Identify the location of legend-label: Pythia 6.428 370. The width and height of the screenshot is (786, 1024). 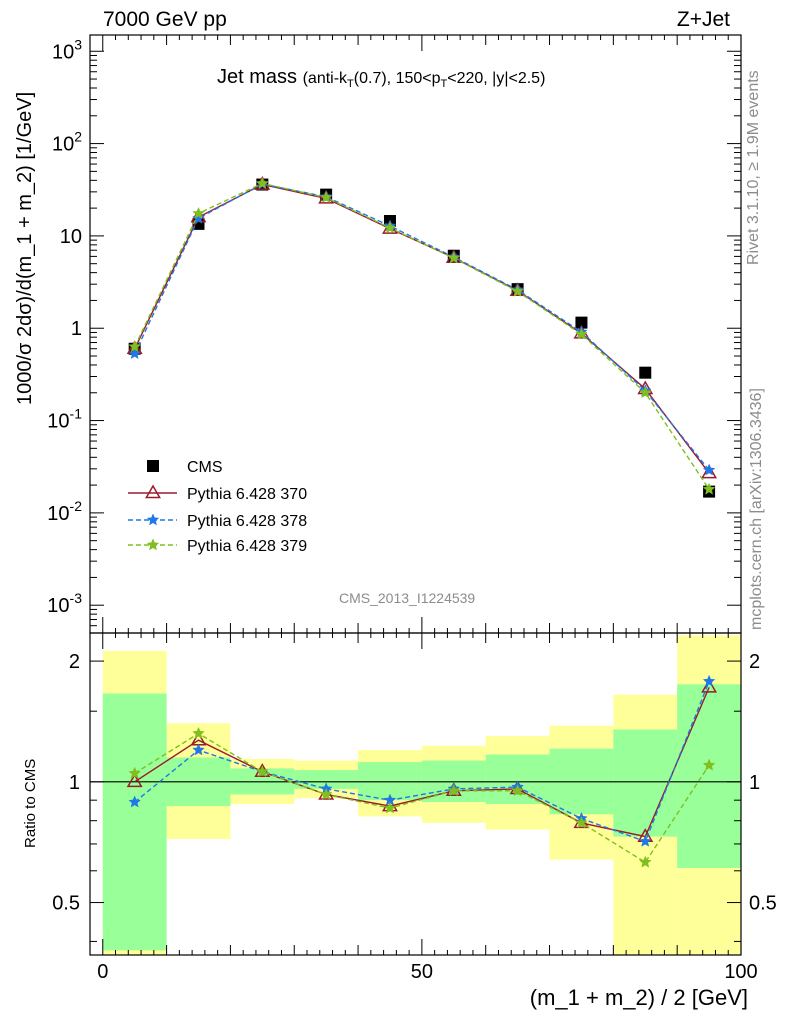
(247, 494).